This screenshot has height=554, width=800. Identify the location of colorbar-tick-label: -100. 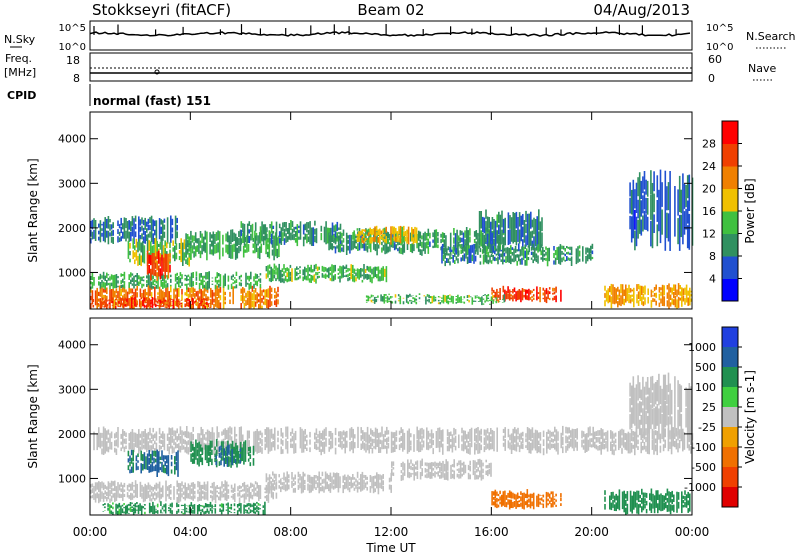
(703, 447).